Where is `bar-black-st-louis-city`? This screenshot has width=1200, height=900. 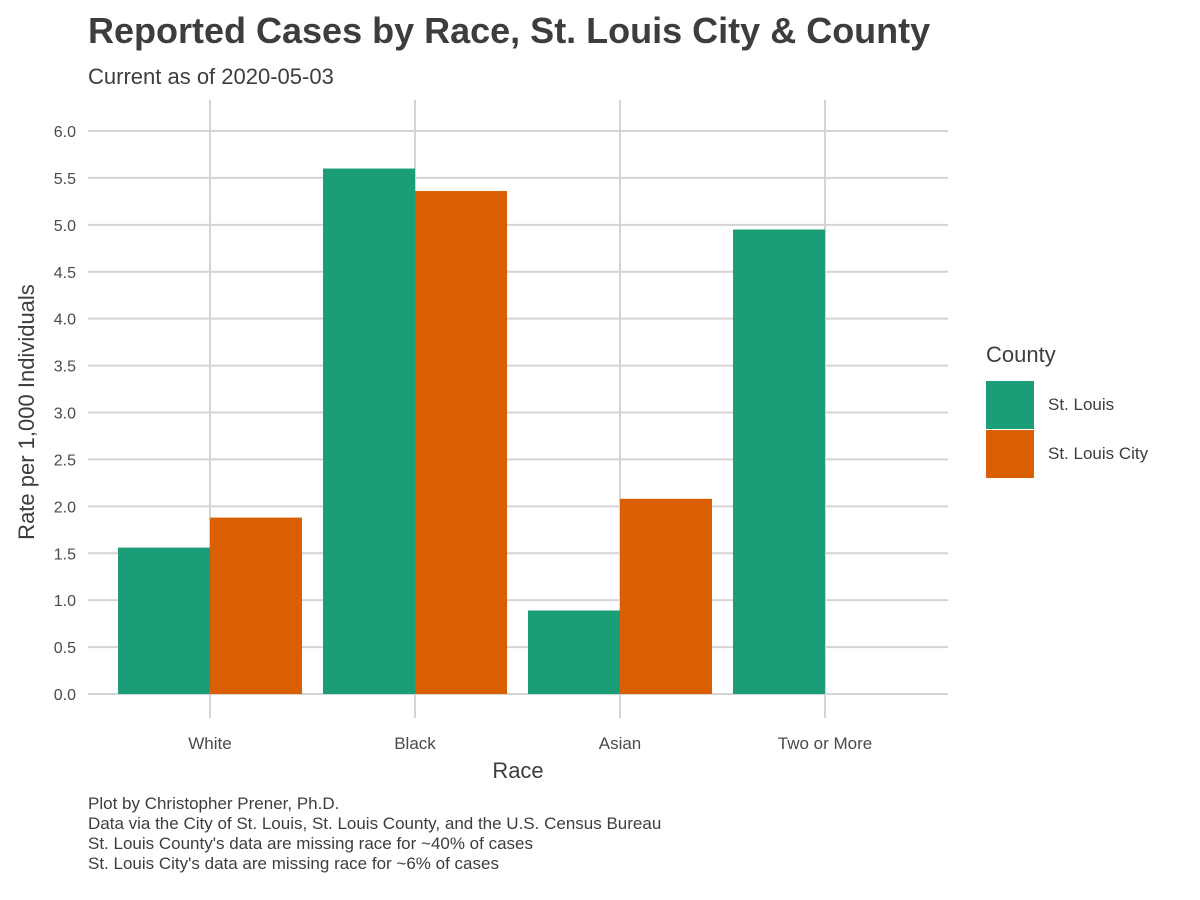 bar-black-st-louis-city is located at coordinates (461, 442).